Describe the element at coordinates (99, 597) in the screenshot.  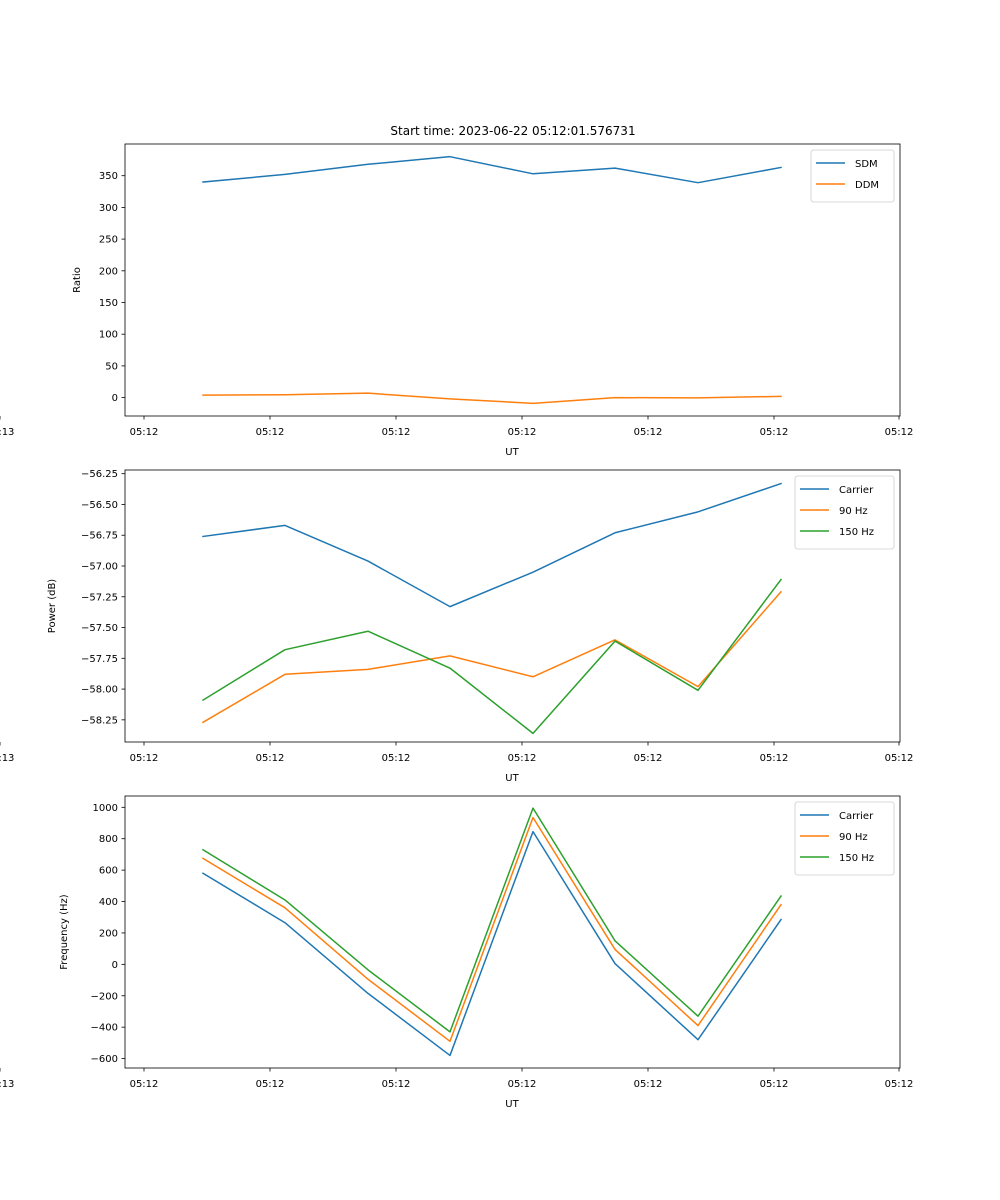
I see `y-tick-label: −57.25` at that location.